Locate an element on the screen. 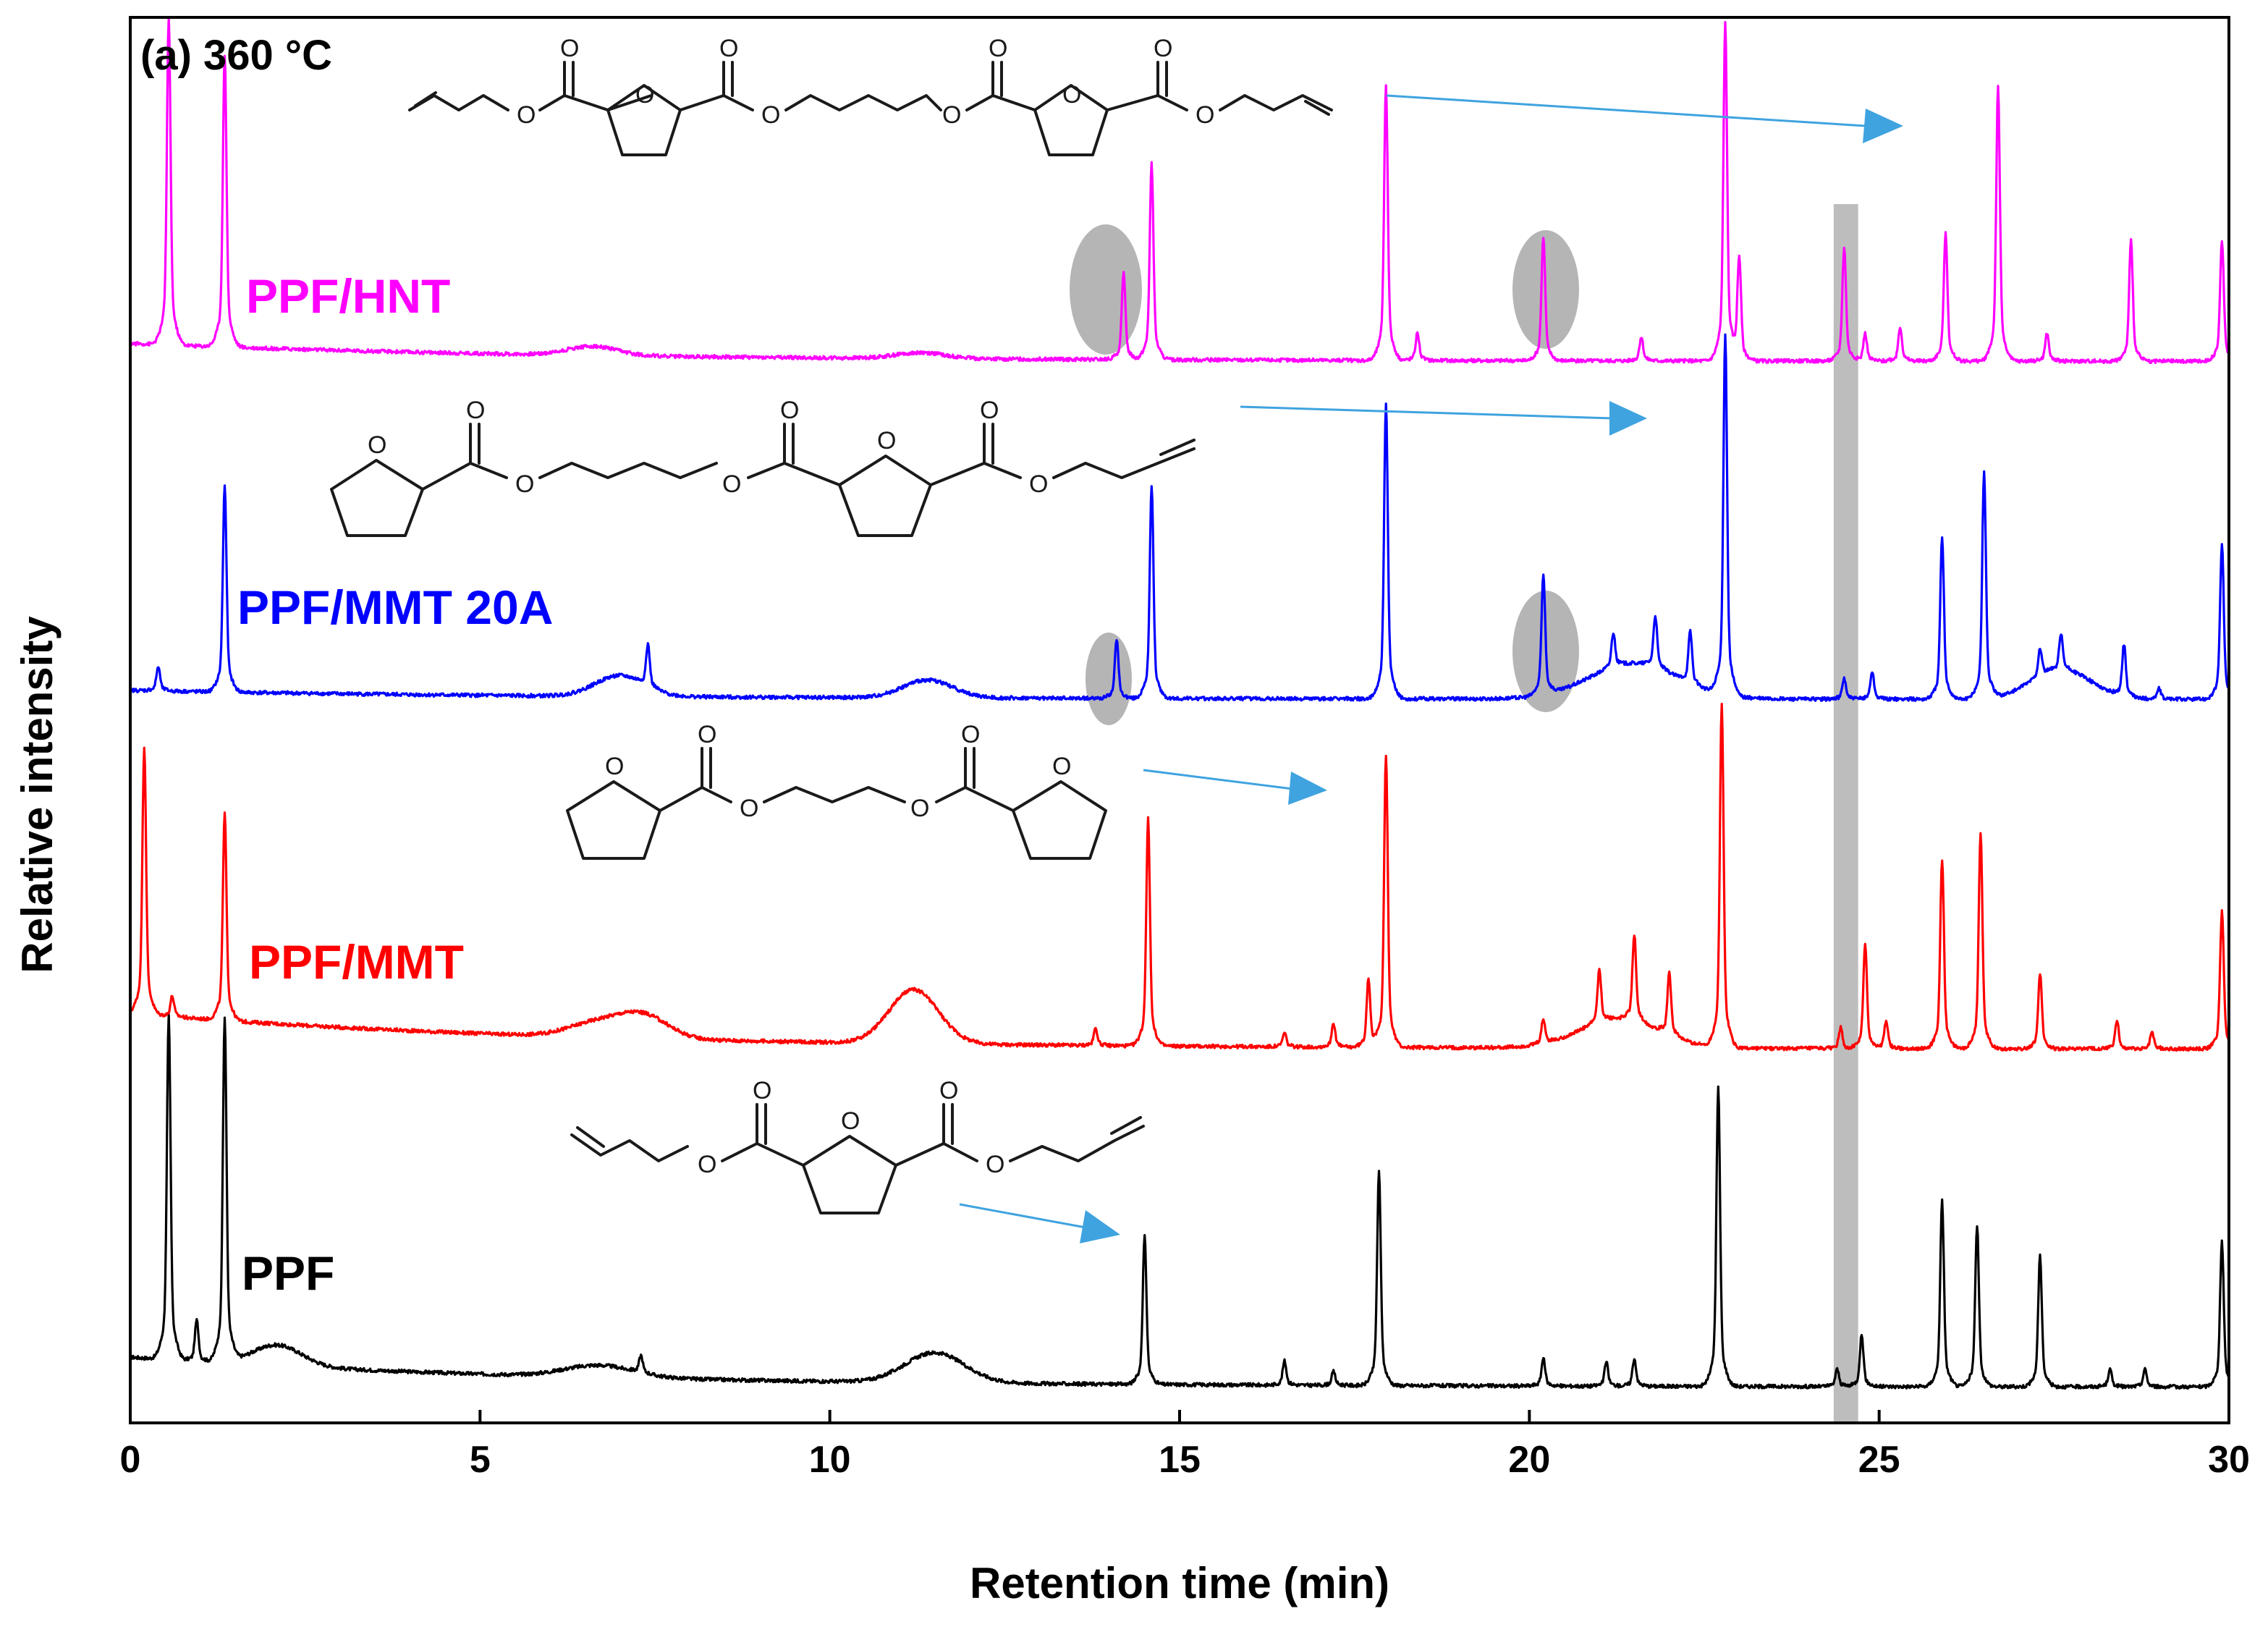  arrow-1-head is located at coordinates (1883, 126).